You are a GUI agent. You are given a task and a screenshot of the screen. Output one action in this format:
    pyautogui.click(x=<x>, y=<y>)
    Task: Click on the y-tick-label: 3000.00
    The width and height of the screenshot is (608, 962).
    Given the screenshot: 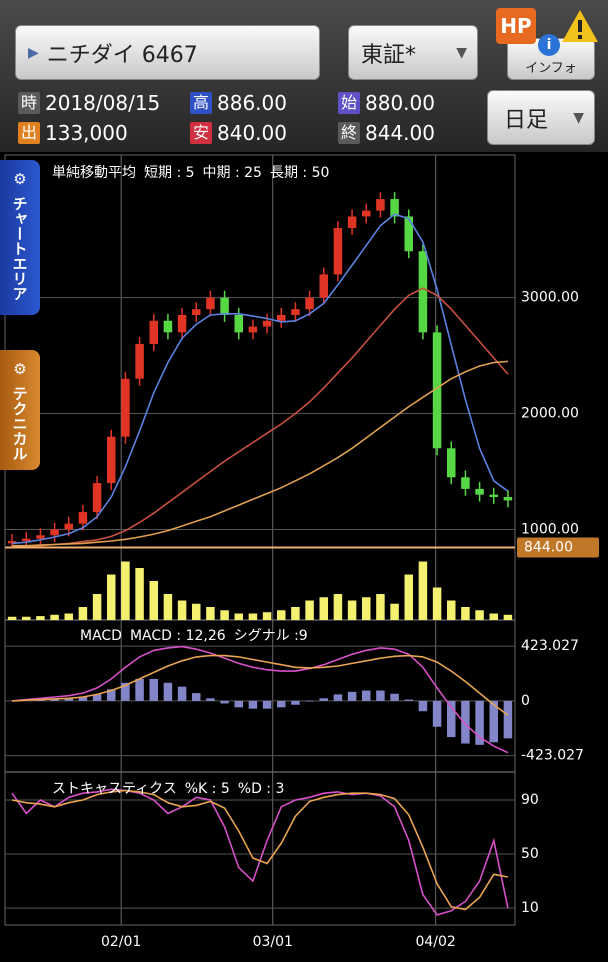 What is the action you would take?
    pyautogui.click(x=550, y=298)
    